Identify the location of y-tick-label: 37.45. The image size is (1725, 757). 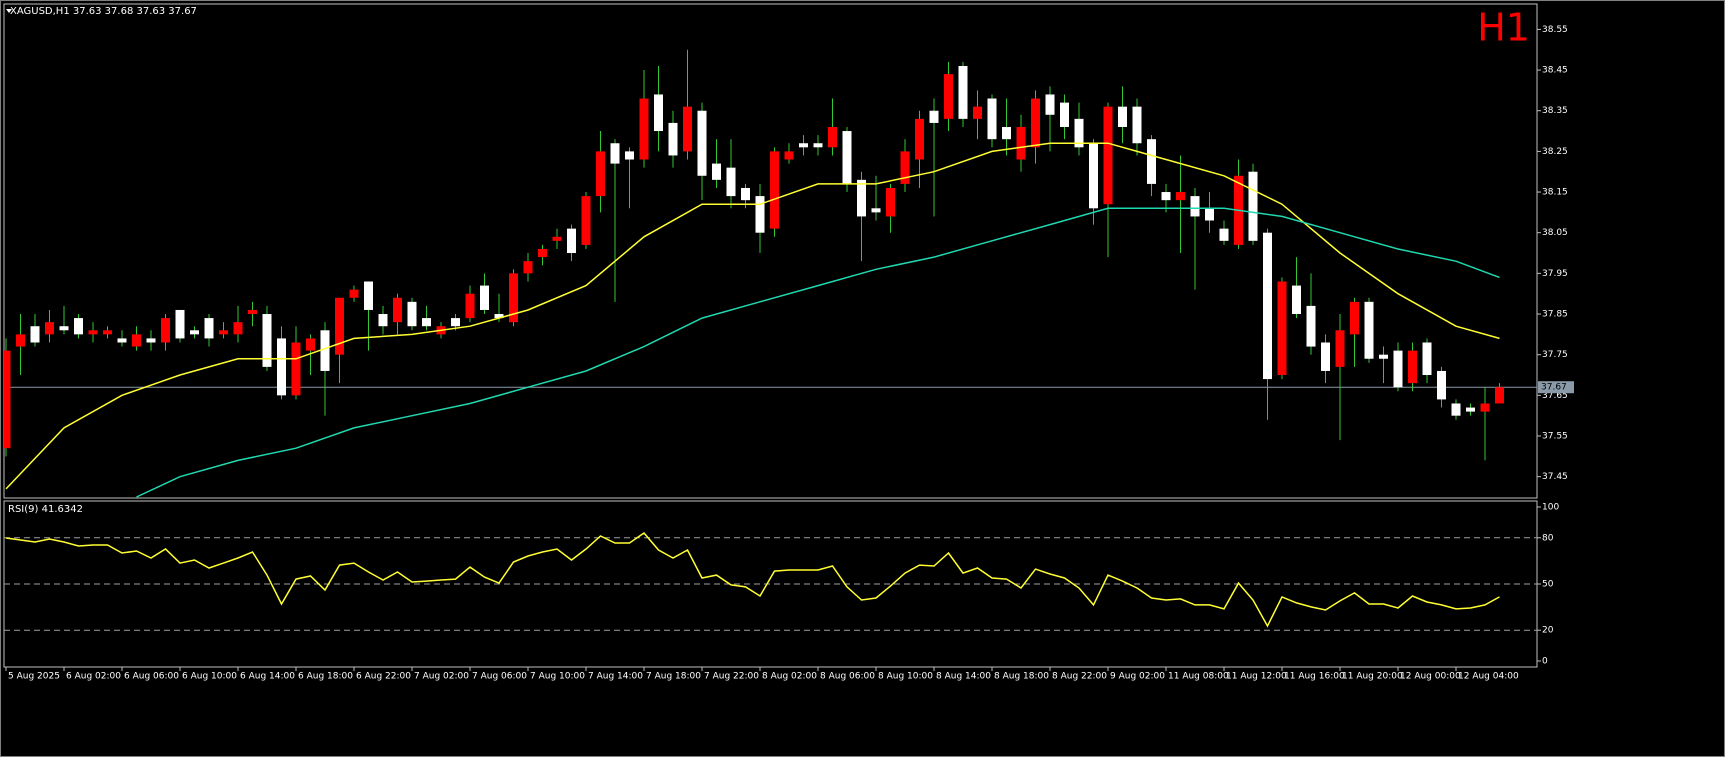
(1555, 477).